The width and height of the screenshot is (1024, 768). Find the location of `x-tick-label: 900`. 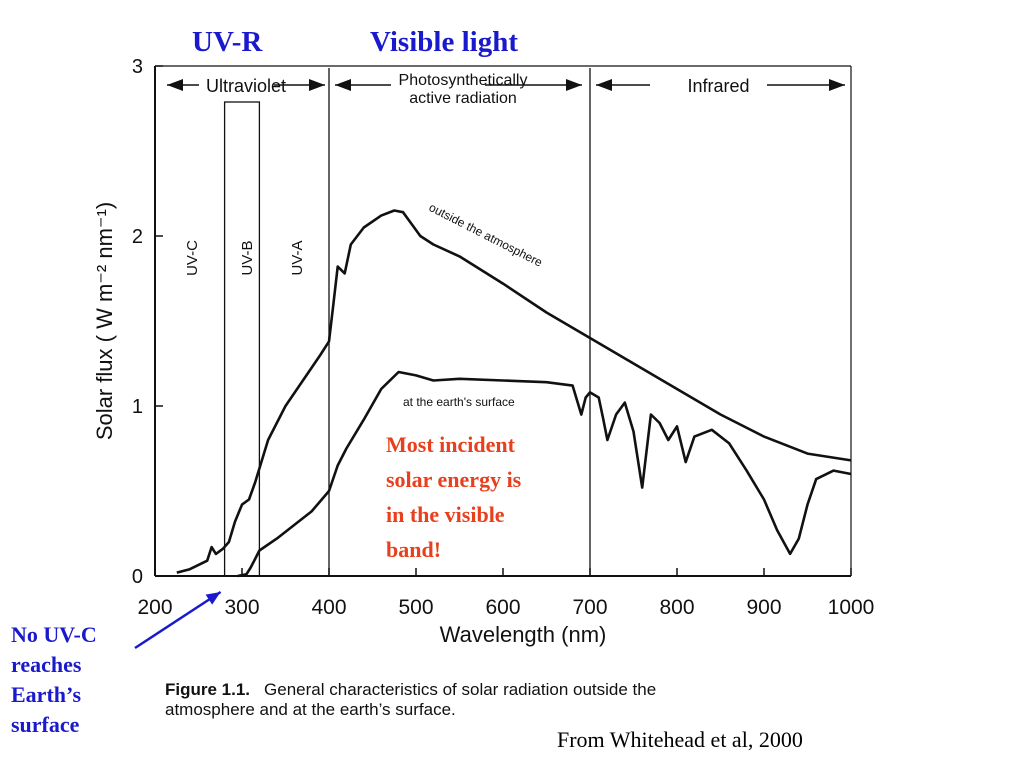

x-tick-label: 900 is located at coordinates (763, 607).